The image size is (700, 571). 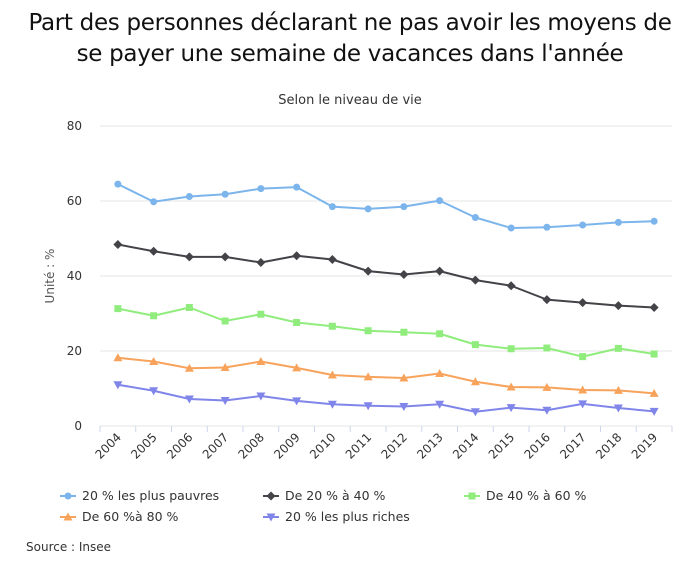 What do you see at coordinates (440, 404) in the screenshot?
I see `data-point-5-2013` at bounding box center [440, 404].